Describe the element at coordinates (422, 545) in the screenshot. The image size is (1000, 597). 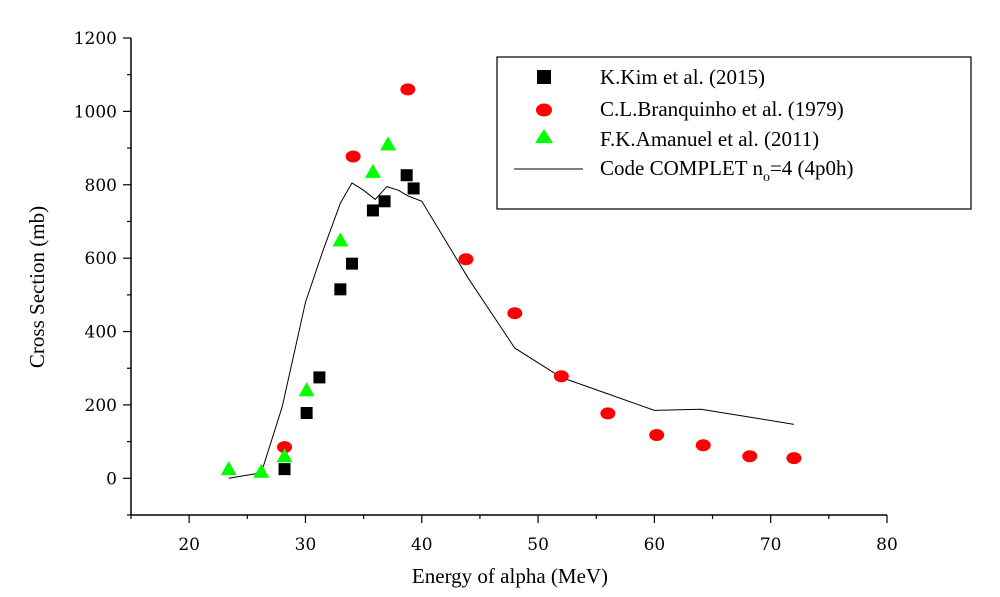
I see `x-tick-label: 40` at that location.